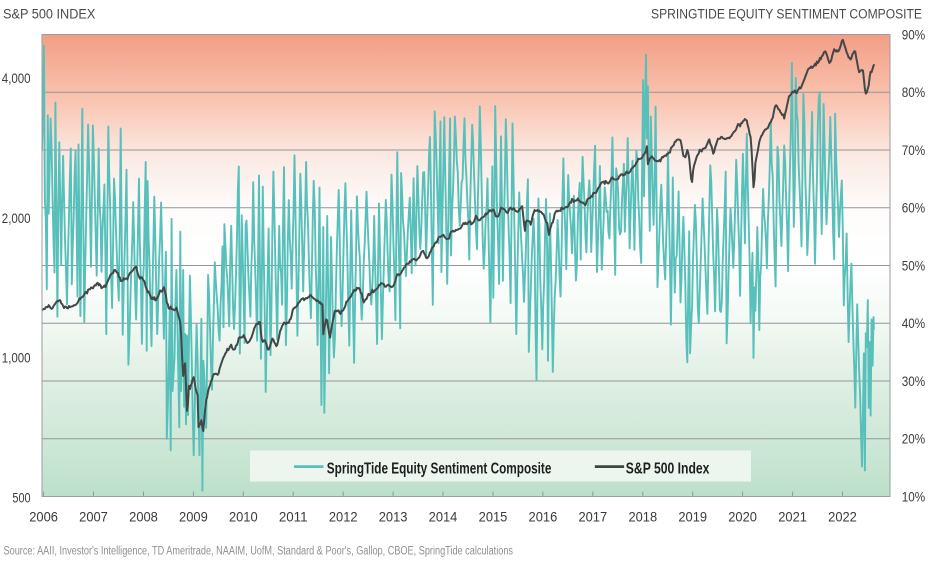 This screenshot has width=932, height=562. What do you see at coordinates (443, 517) in the screenshot?
I see `svg-text: 2014` at bounding box center [443, 517].